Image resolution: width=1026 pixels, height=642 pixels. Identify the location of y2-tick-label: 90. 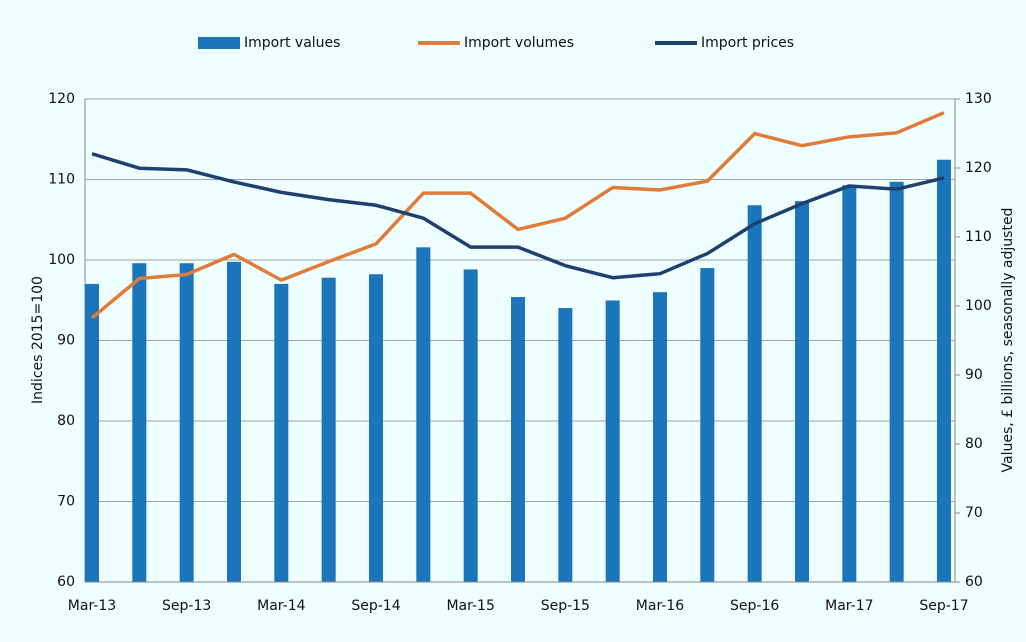
(974, 375).